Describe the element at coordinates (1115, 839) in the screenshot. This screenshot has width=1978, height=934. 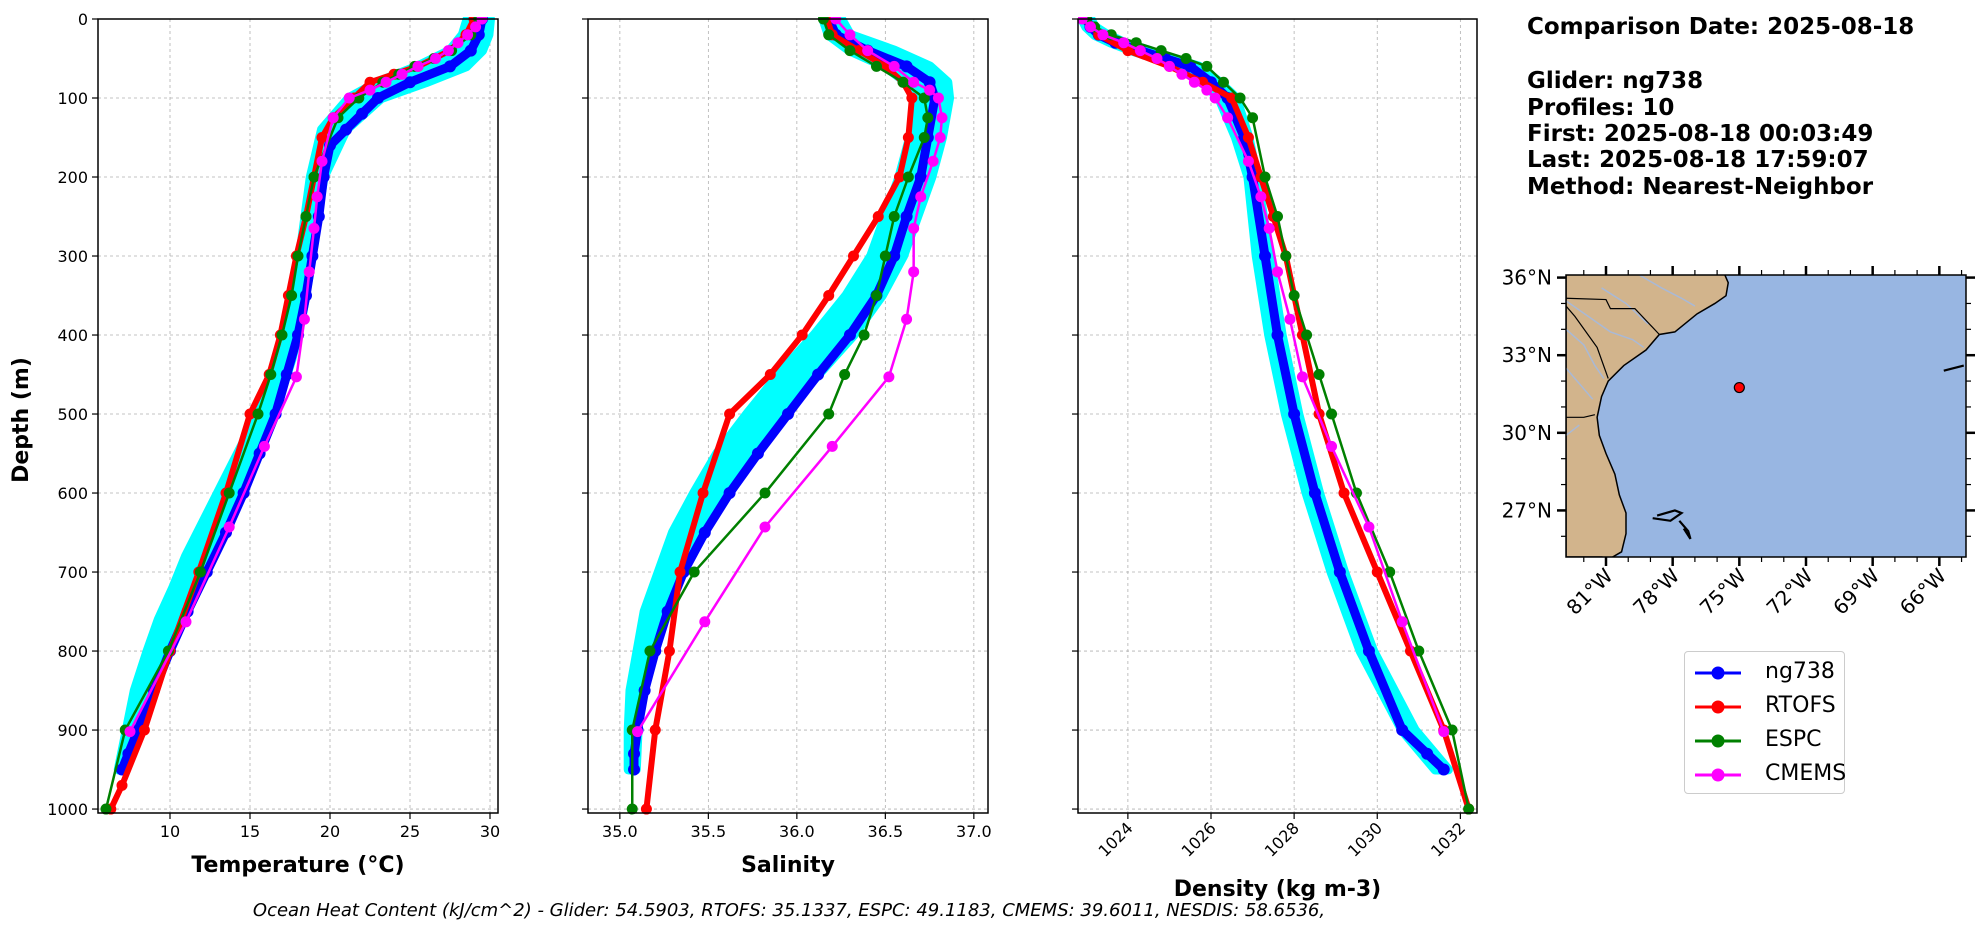
I see `x-tick-label: 1024` at that location.